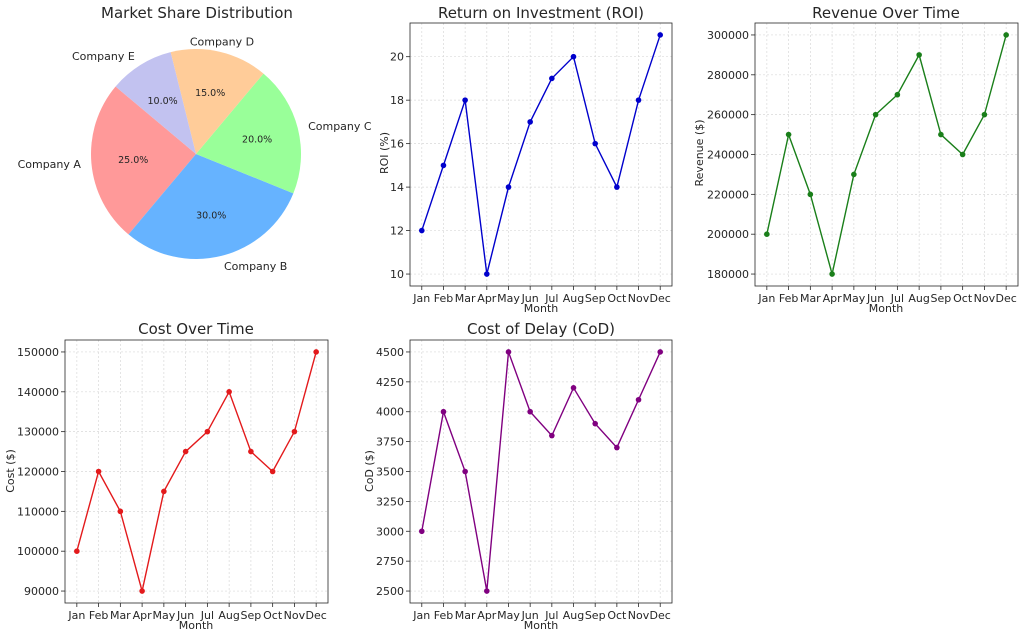  What do you see at coordinates (886, 154) in the screenshot?
I see `revenue-axes-frame` at bounding box center [886, 154].